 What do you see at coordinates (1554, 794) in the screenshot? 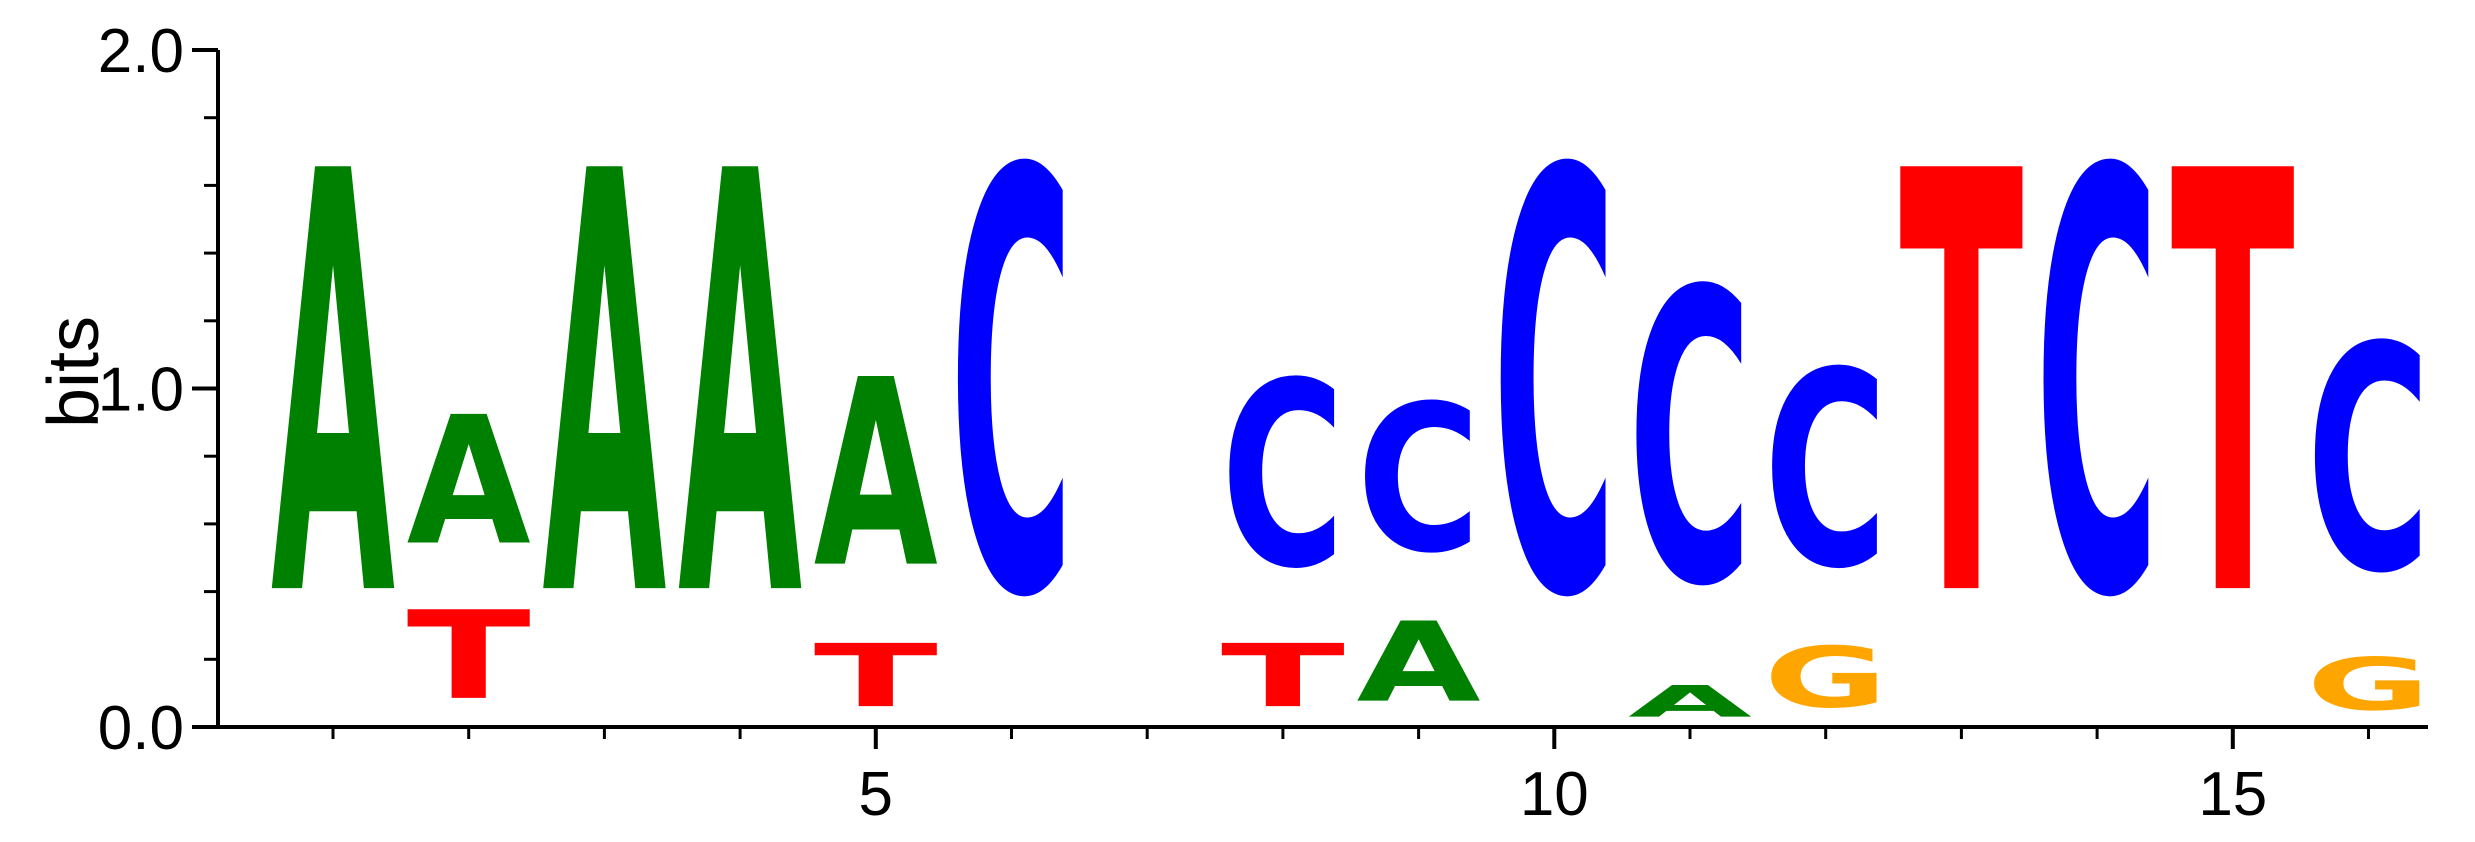
I see `x-tick-label: 10` at bounding box center [1554, 794].